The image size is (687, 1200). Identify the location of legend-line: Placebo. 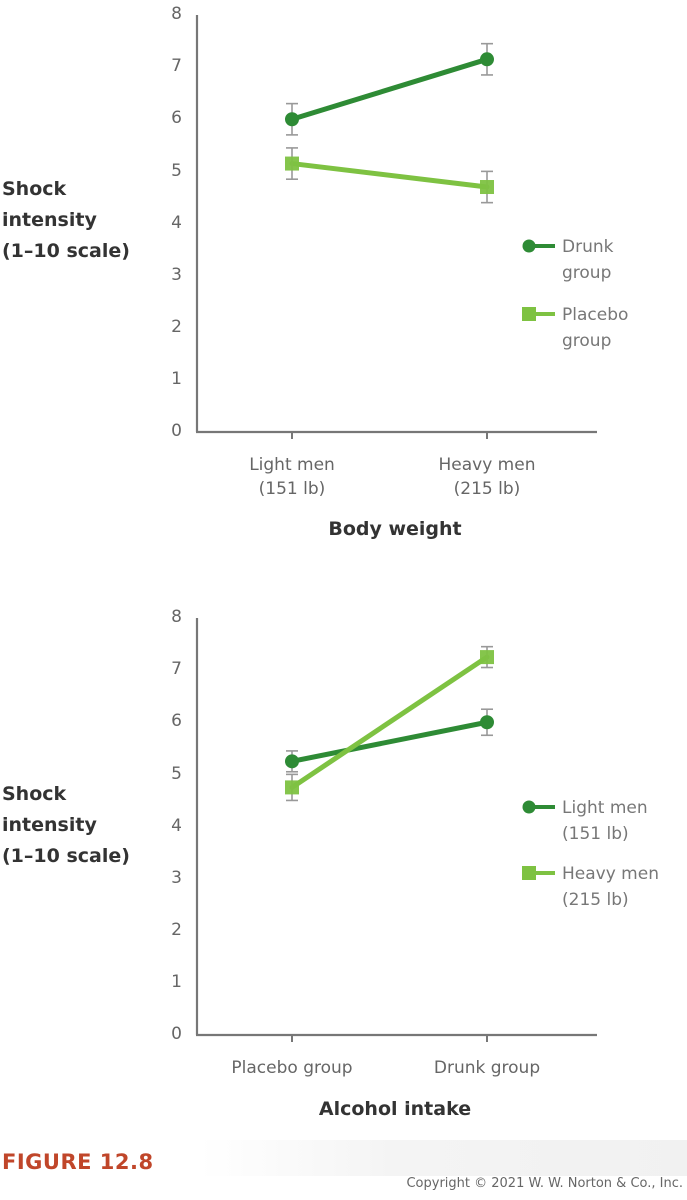
(595, 315).